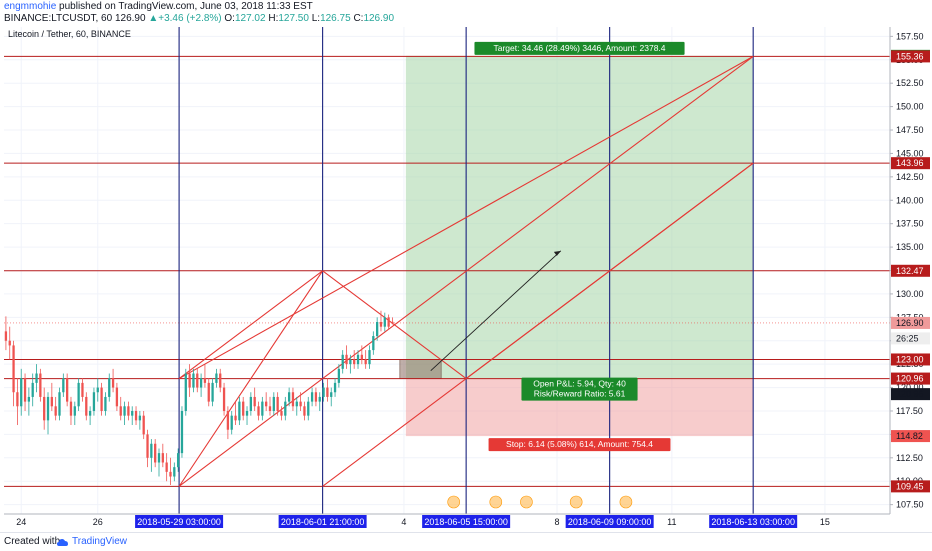 The width and height of the screenshot is (932, 551). I want to click on entry-range-box, so click(420, 369).